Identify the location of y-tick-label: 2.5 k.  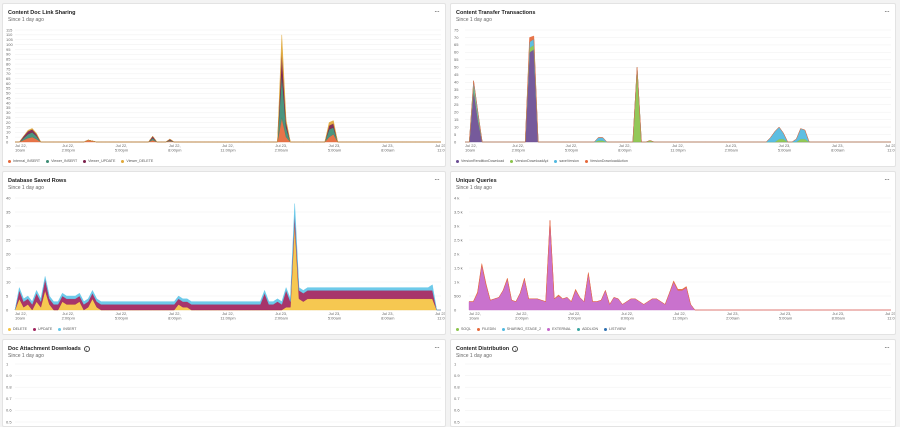
(458, 239).